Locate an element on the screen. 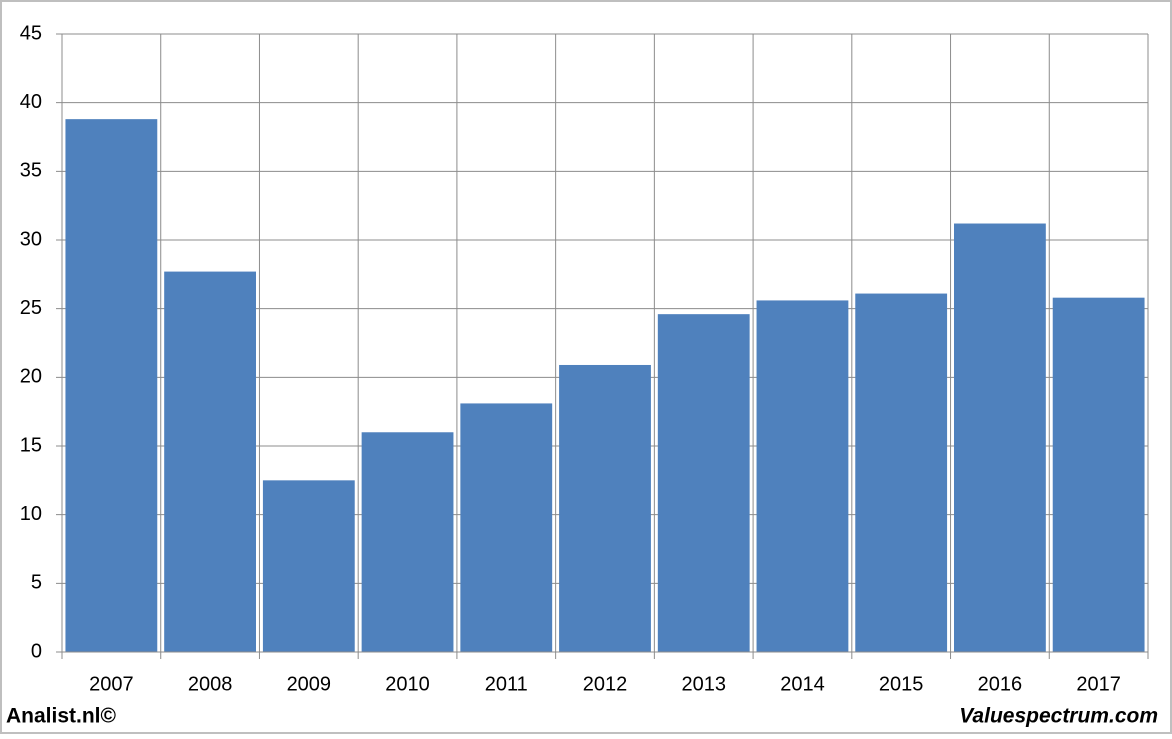  x-tick-label: 2011 is located at coordinates (506, 684).